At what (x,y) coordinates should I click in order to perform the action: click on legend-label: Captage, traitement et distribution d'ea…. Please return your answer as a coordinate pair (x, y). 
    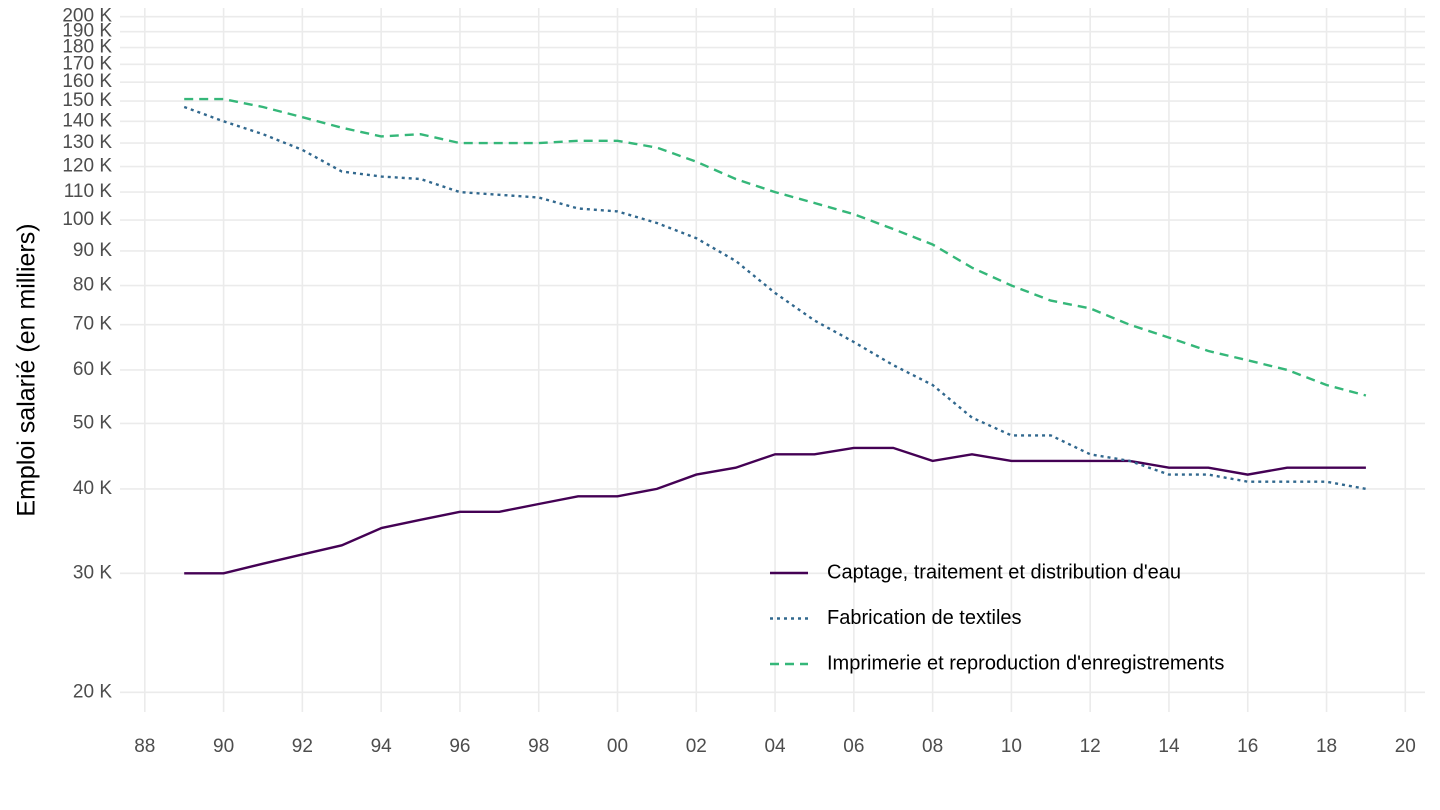
    Looking at the image, I should click on (1004, 572).